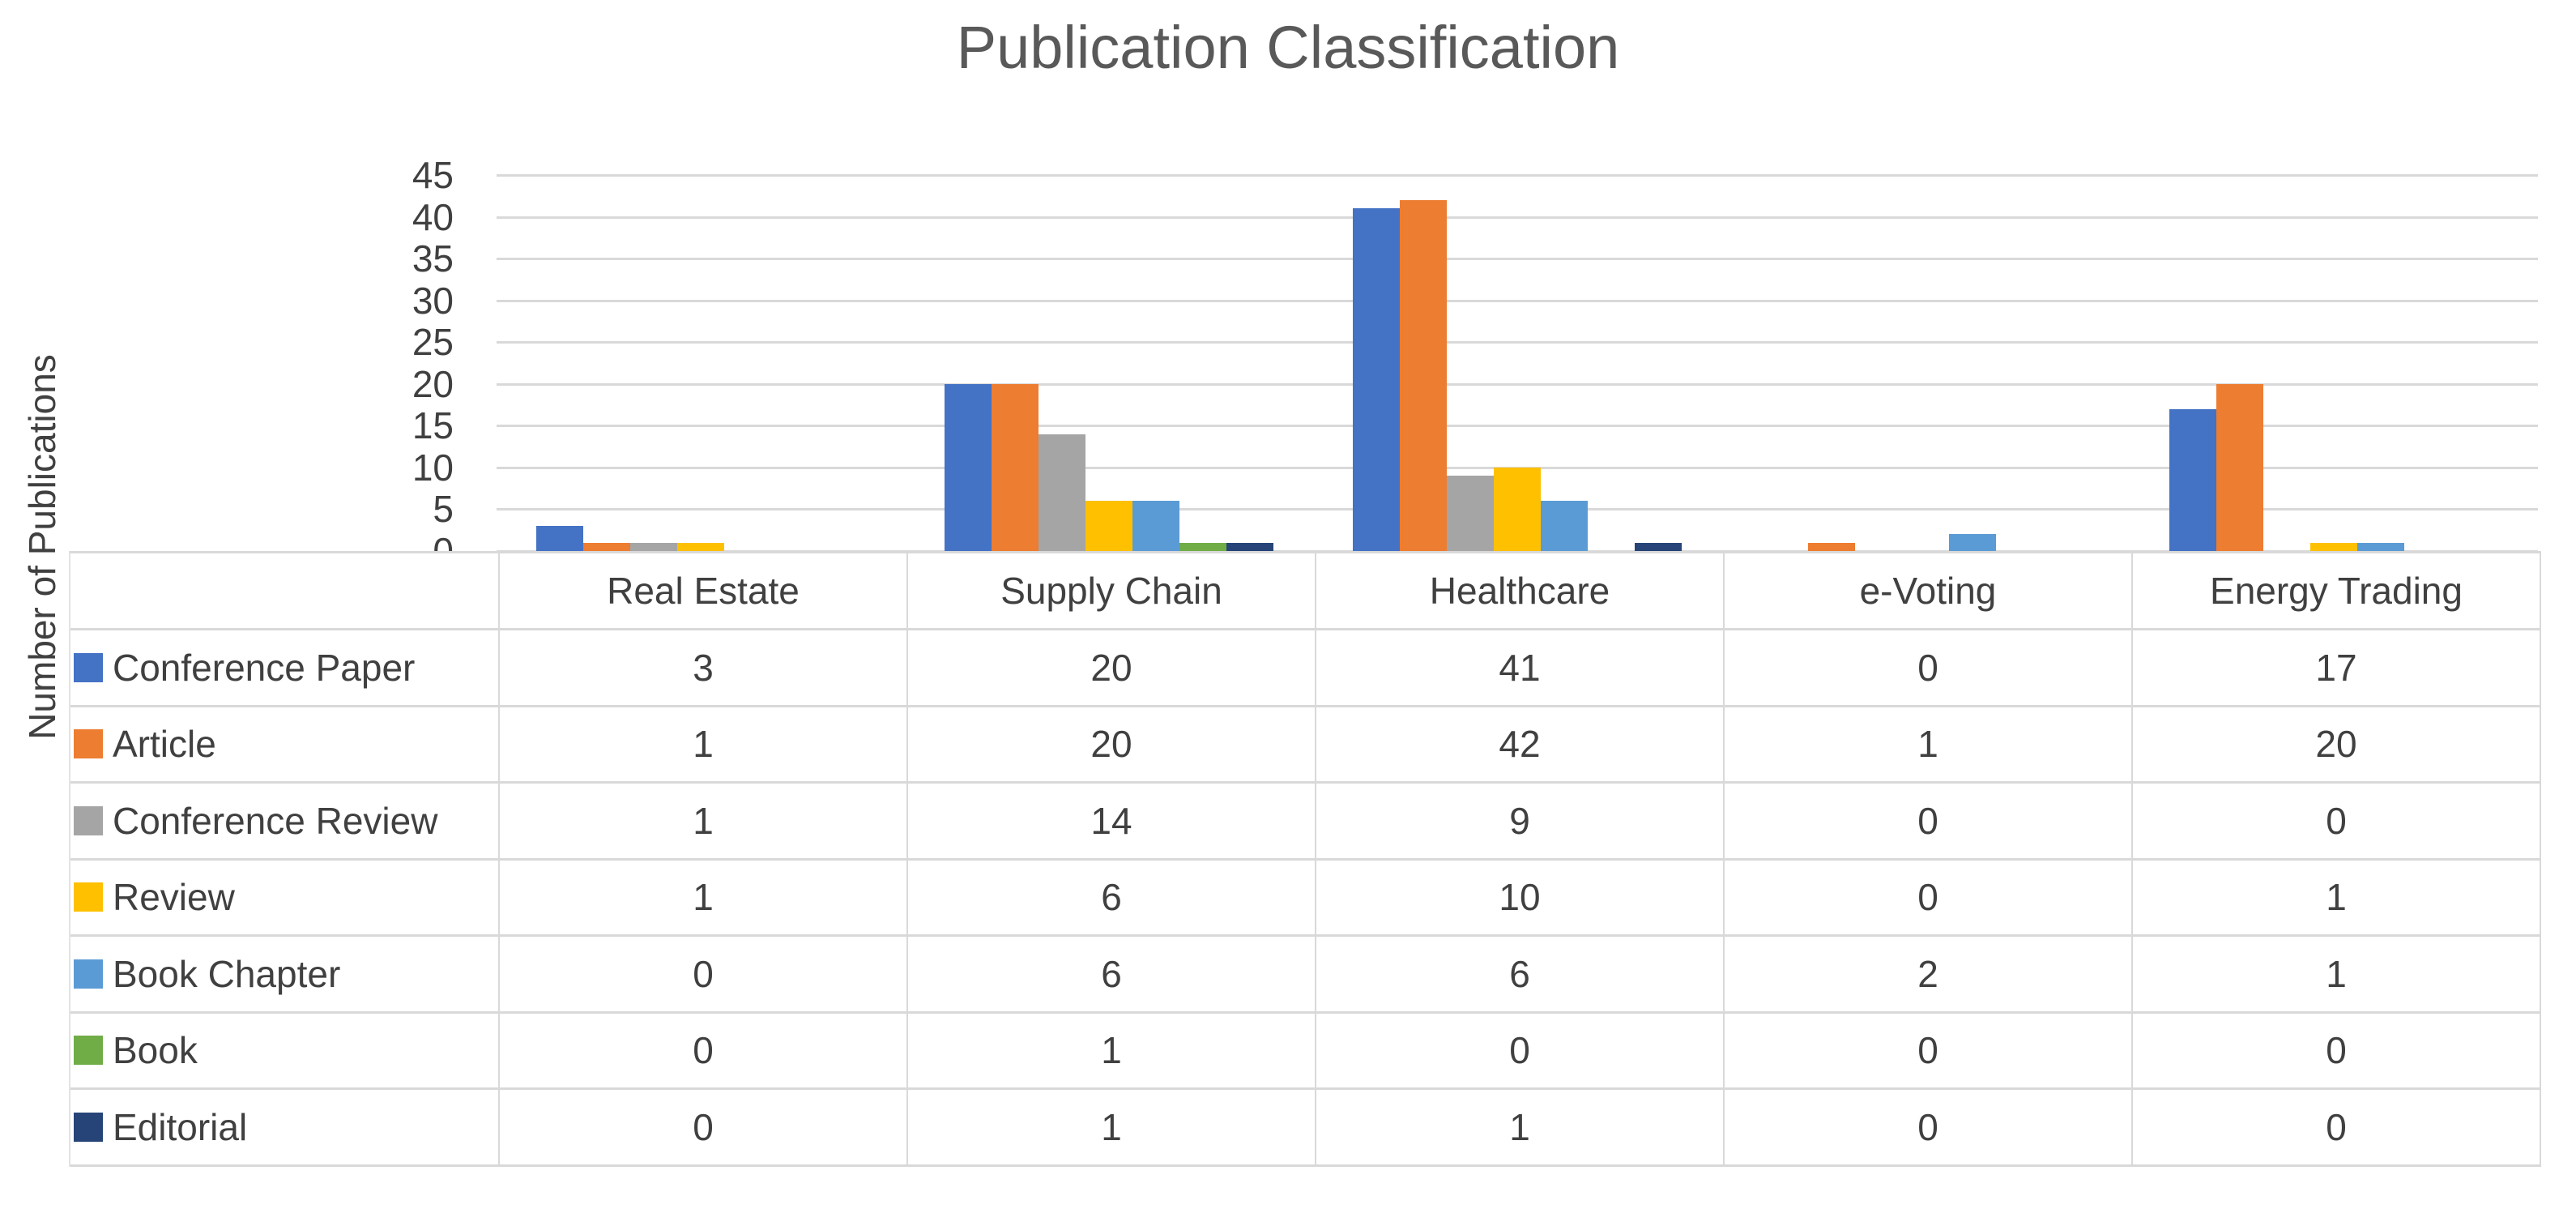 The height and width of the screenshot is (1209, 2576). Describe the element at coordinates (702, 823) in the screenshot. I see `value-conference-review-real-estate: 1` at that location.